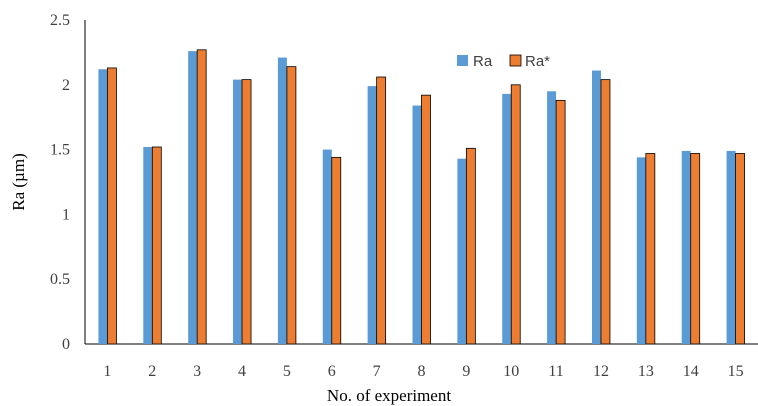  What do you see at coordinates (332, 371) in the screenshot?
I see `x-tick-label: 6` at bounding box center [332, 371].